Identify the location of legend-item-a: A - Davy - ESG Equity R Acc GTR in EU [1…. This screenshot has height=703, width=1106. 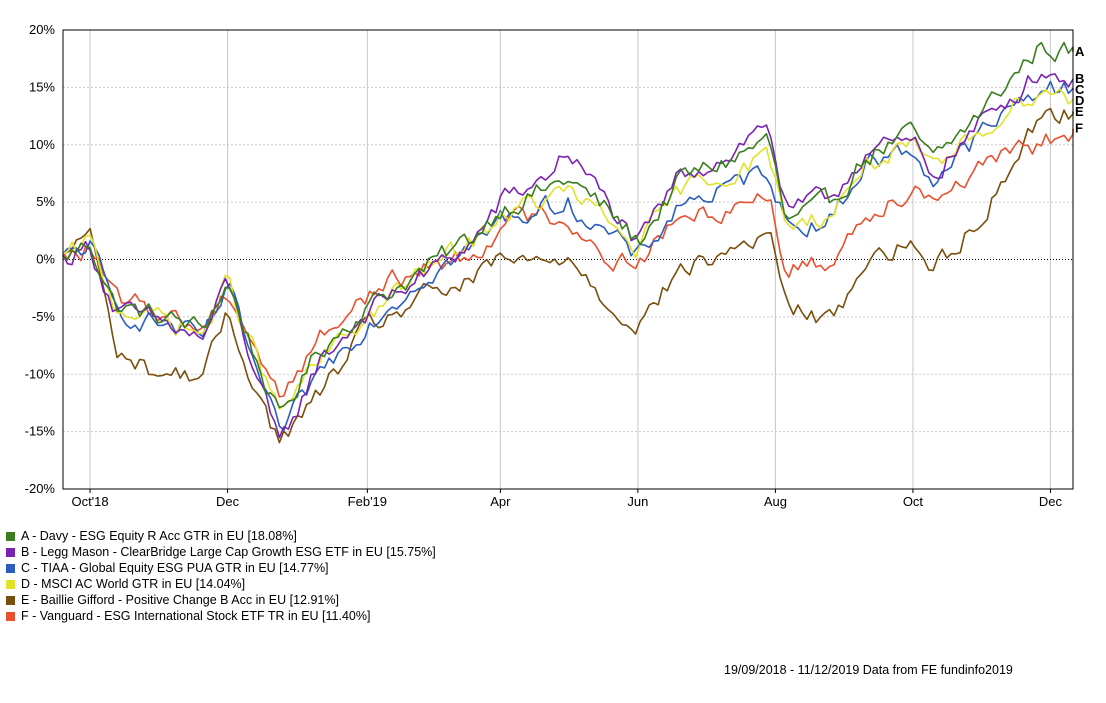
(221, 536).